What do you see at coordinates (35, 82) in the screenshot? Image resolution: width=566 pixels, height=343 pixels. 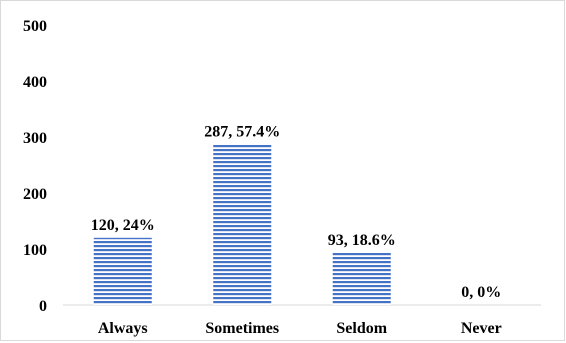 I see `y-tick-label: 400` at bounding box center [35, 82].